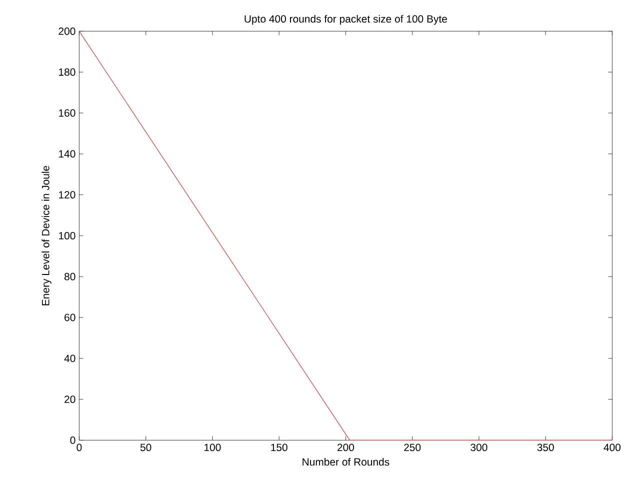 Image resolution: width=629 pixels, height=487 pixels. I want to click on x-tick-label: 350, so click(545, 448).